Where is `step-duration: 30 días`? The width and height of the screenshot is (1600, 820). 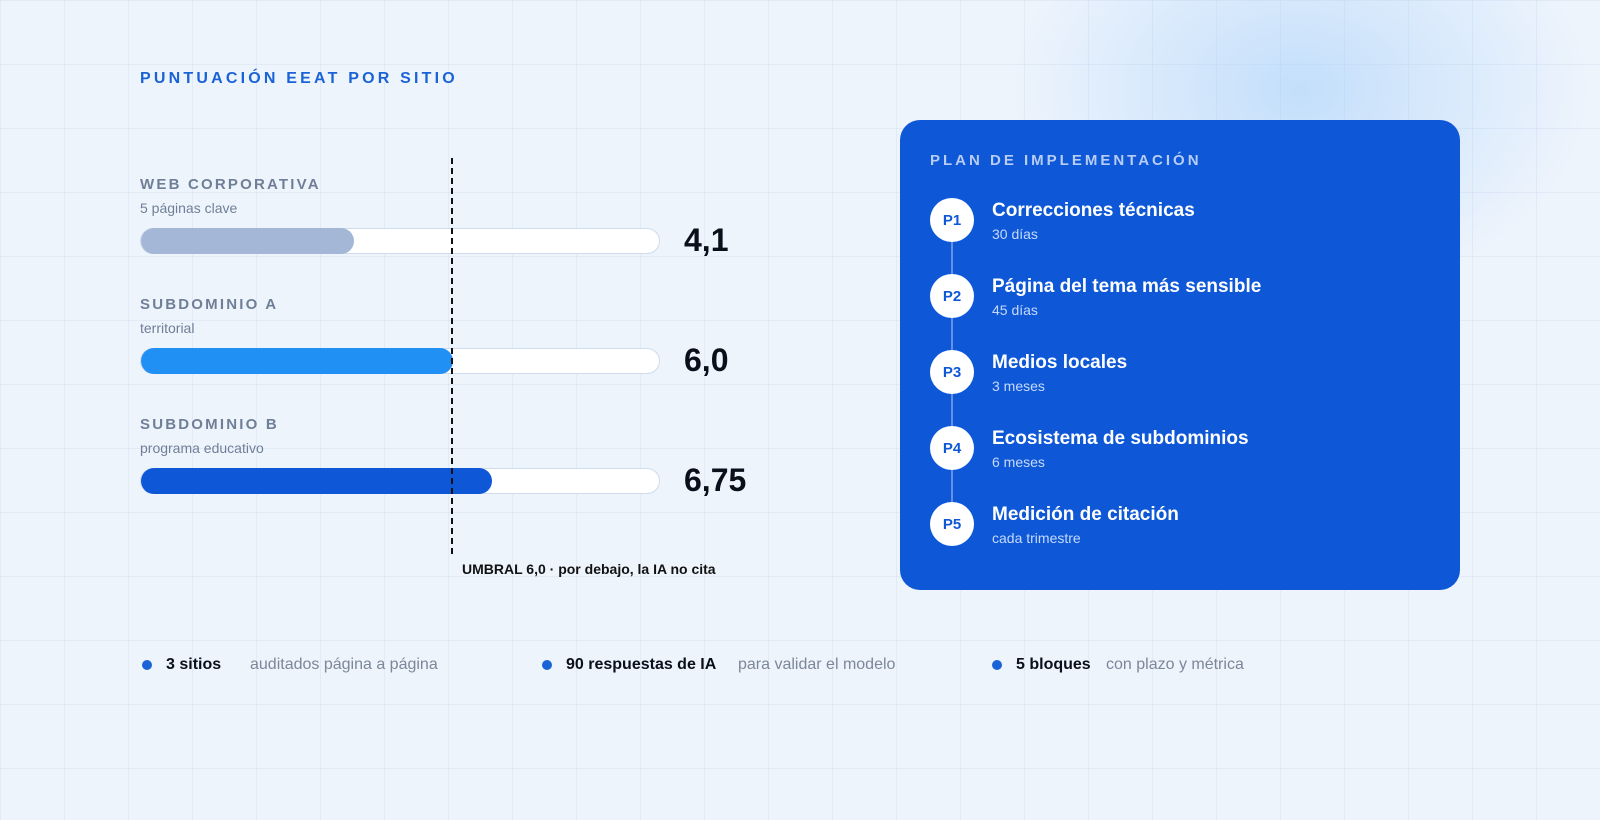 step-duration: 30 días is located at coordinates (1015, 234).